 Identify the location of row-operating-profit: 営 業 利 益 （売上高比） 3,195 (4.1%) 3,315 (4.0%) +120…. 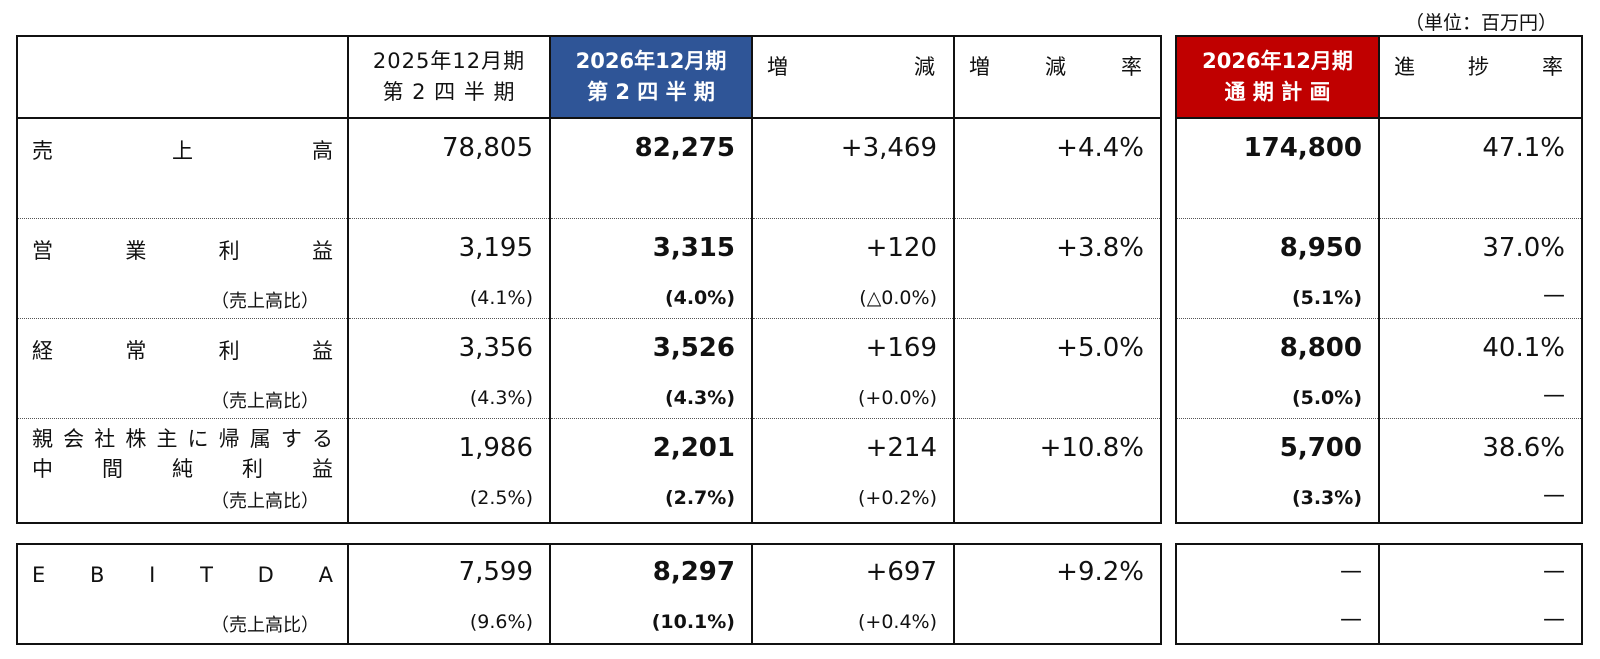
(589, 268).